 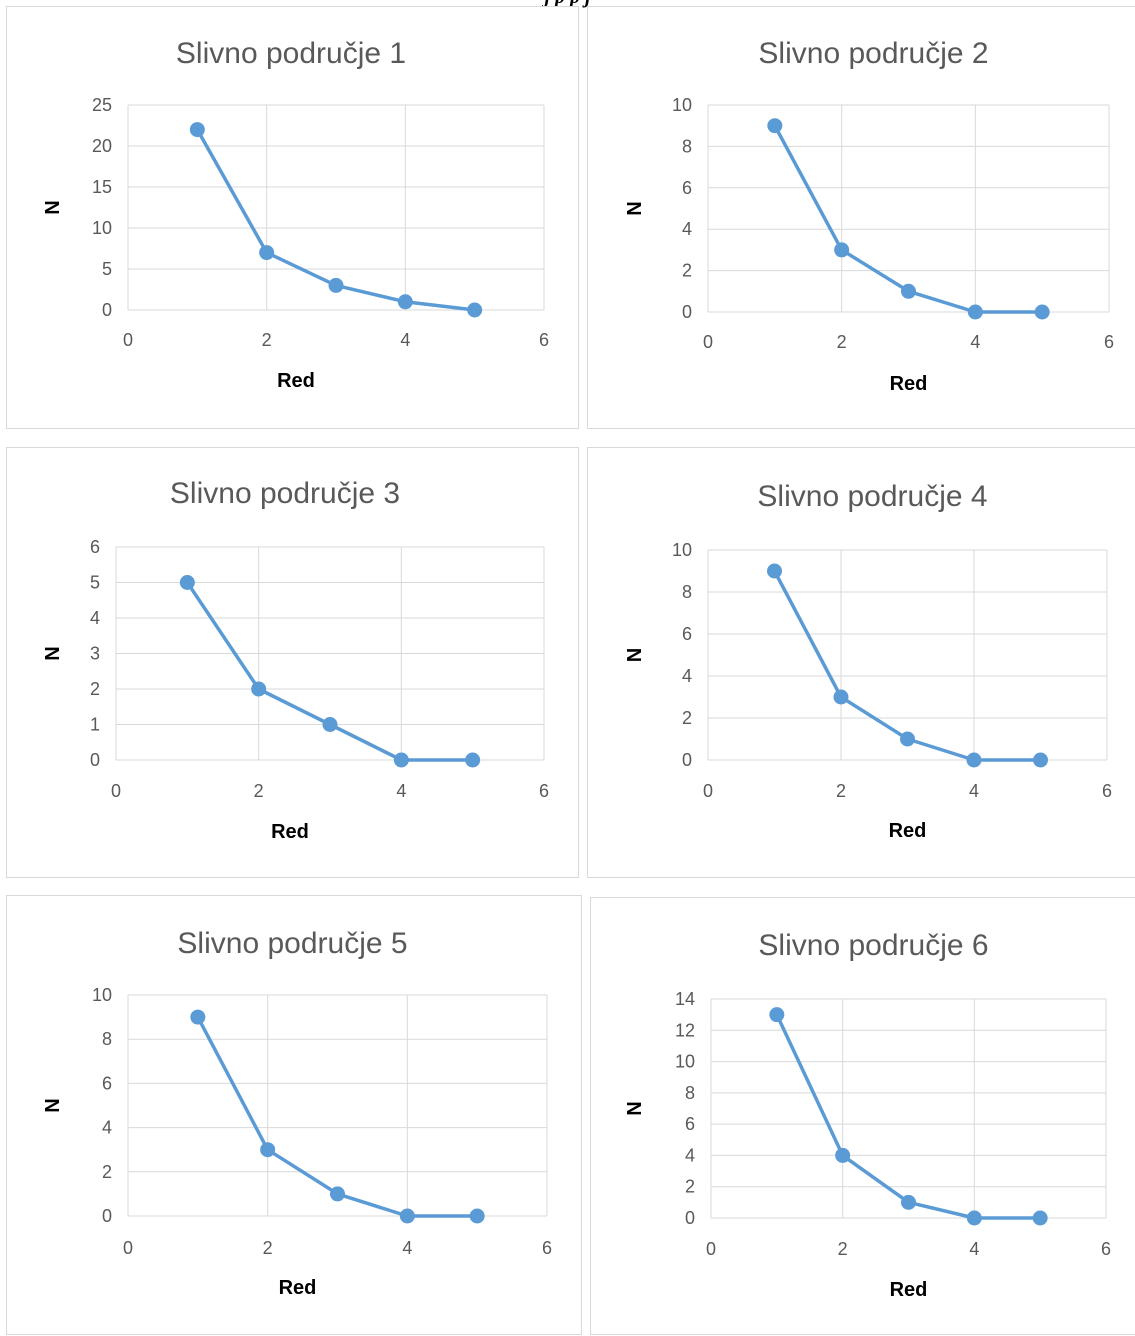 I want to click on chart-title: Slivno područje 6, so click(x=873, y=945).